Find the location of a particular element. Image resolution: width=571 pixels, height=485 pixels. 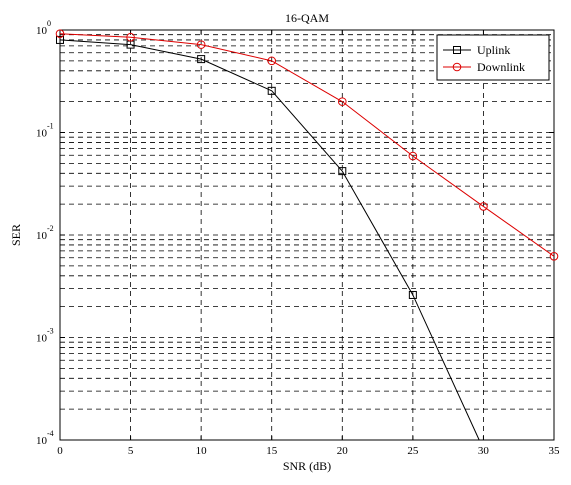

legend-label: Uplink is located at coordinates (493, 50).